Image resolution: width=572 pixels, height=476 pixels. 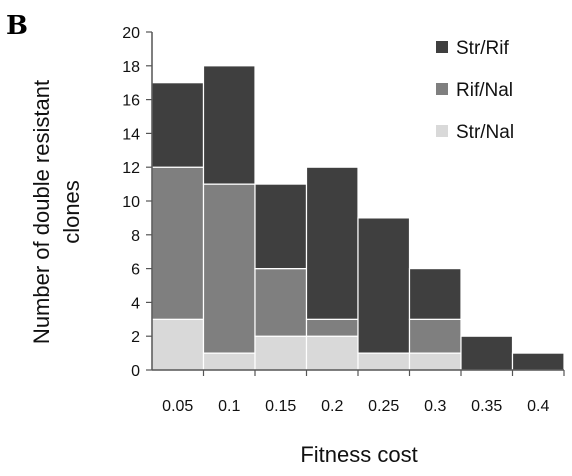 I want to click on bar-str-rif-0.35, so click(x=487, y=353).